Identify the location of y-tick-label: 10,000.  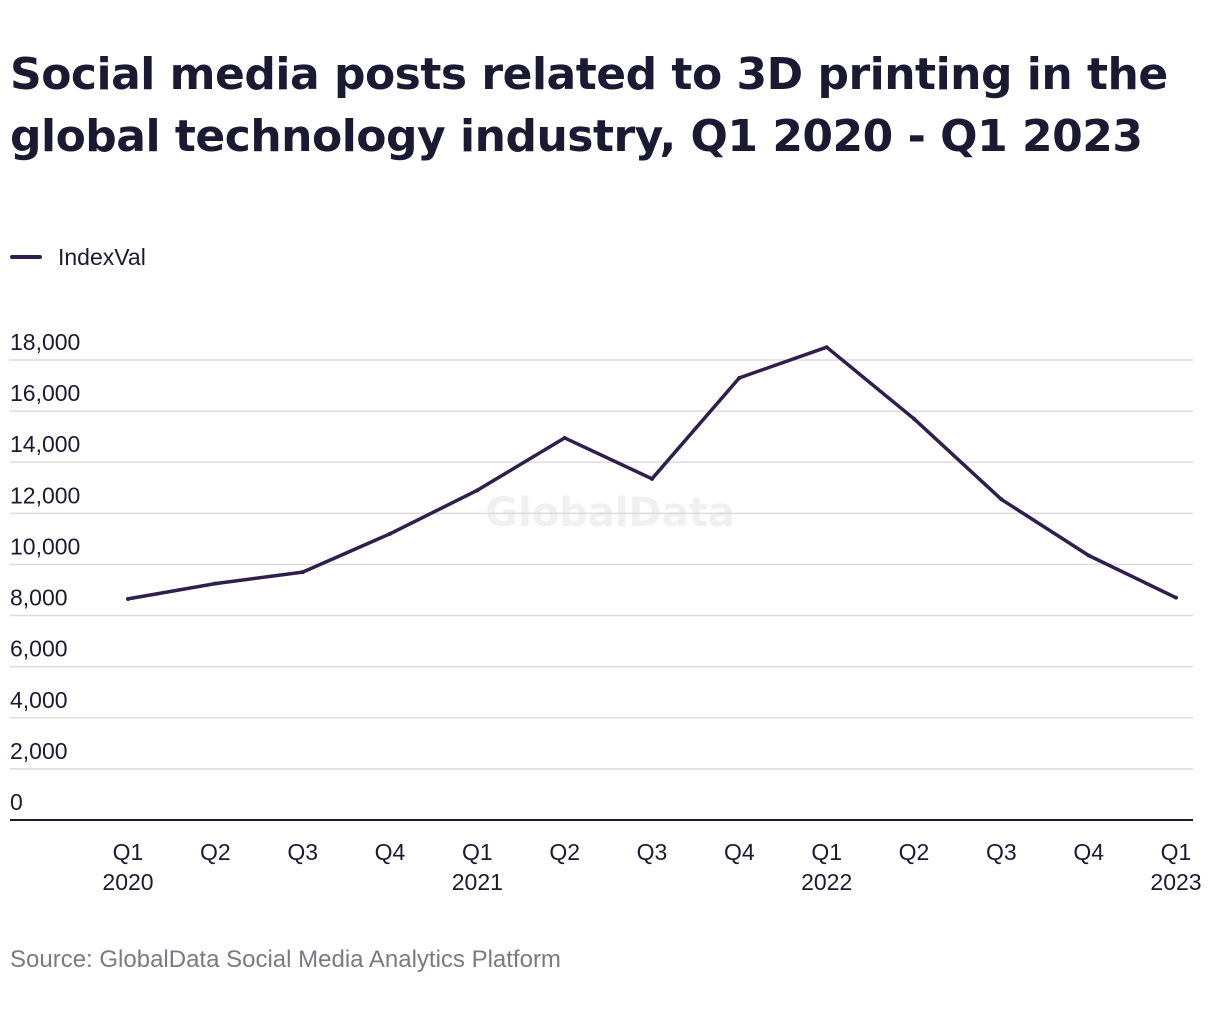
(45, 546).